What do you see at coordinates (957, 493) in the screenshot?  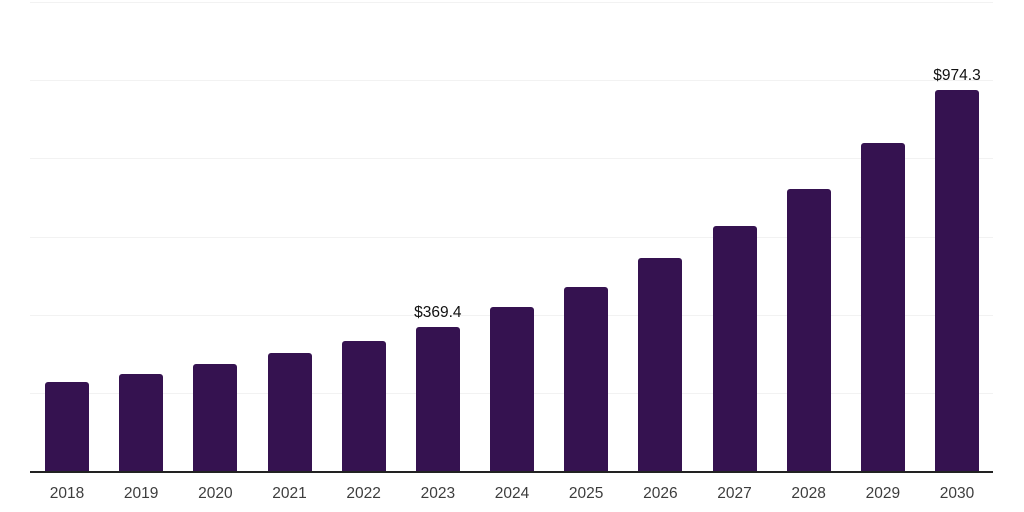 I see `x-tick-label: 2030` at bounding box center [957, 493].